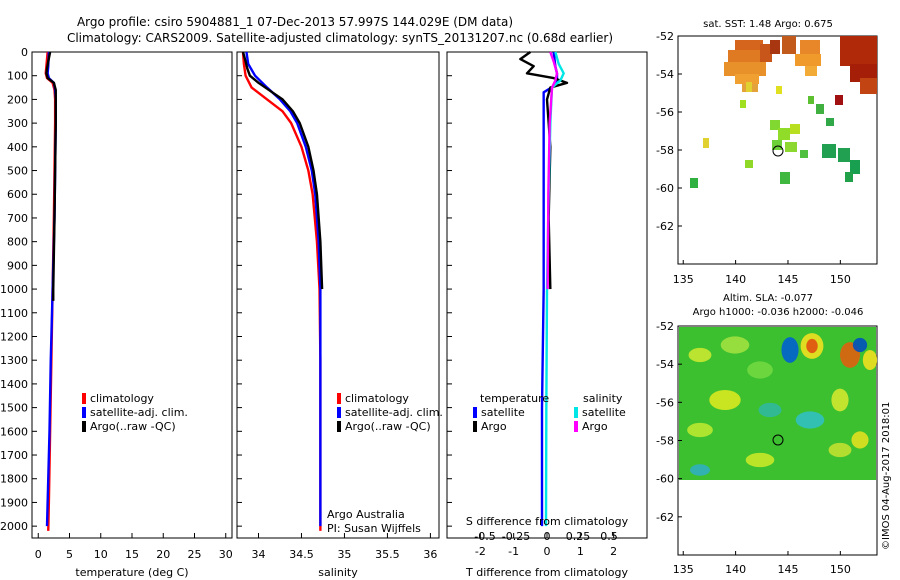 The width and height of the screenshot is (900, 580). Describe the element at coordinates (17, 99) in the screenshot. I see `depth-tick-label: 200` at that location.